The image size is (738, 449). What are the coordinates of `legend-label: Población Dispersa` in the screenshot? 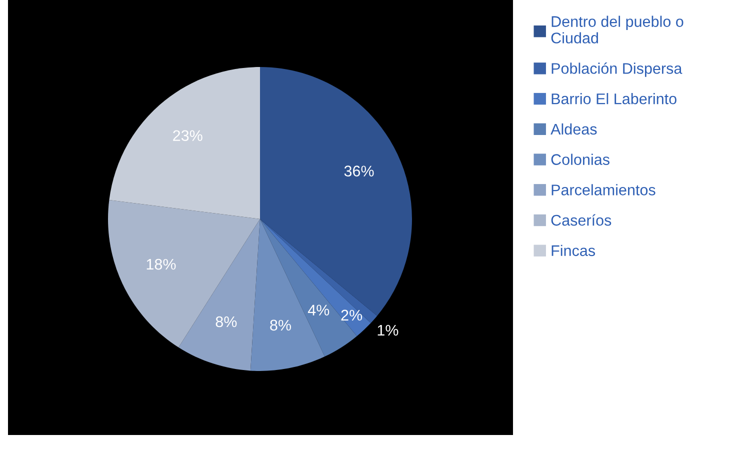 It's located at (617, 69).